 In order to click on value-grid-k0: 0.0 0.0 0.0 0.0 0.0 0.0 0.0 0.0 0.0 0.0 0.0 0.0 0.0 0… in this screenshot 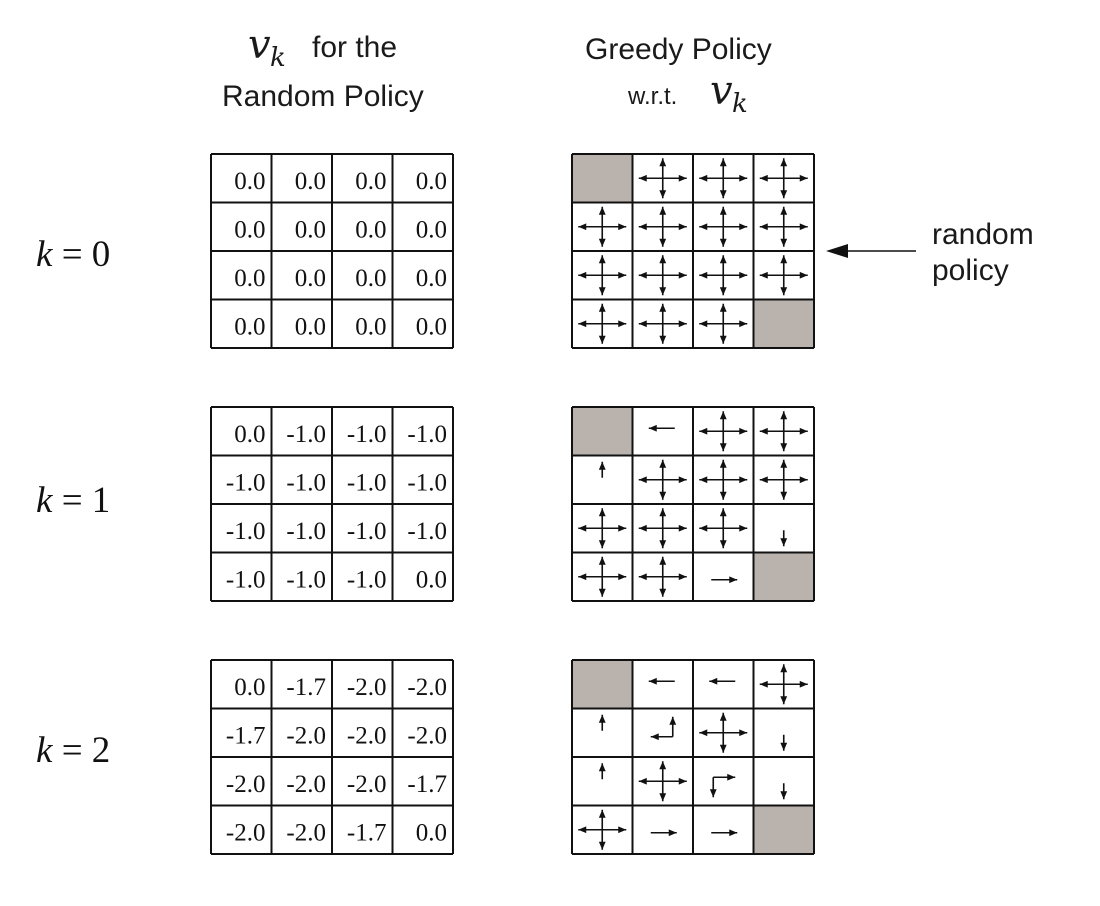, I will do `click(332, 251)`.